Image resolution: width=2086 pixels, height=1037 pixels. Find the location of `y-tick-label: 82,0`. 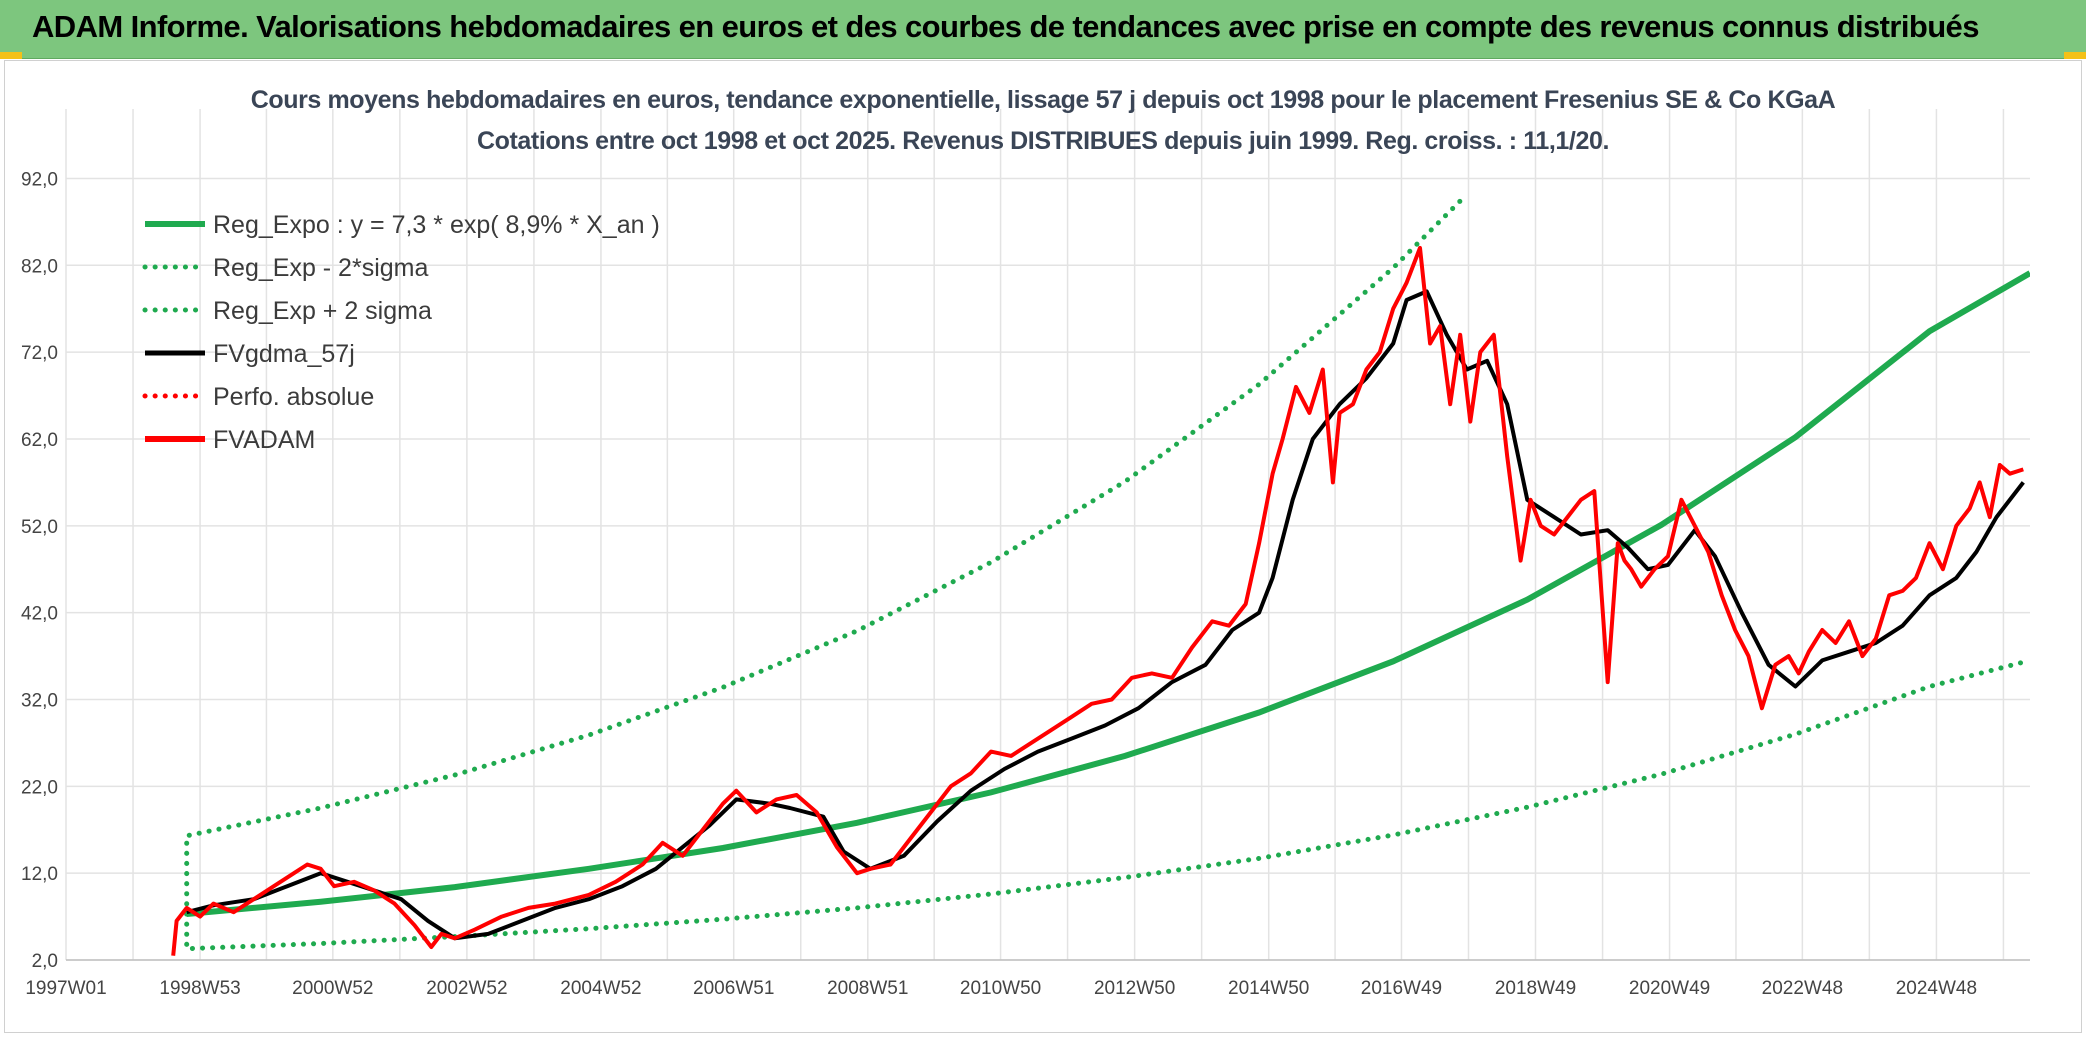

y-tick-label: 82,0 is located at coordinates (39, 266).